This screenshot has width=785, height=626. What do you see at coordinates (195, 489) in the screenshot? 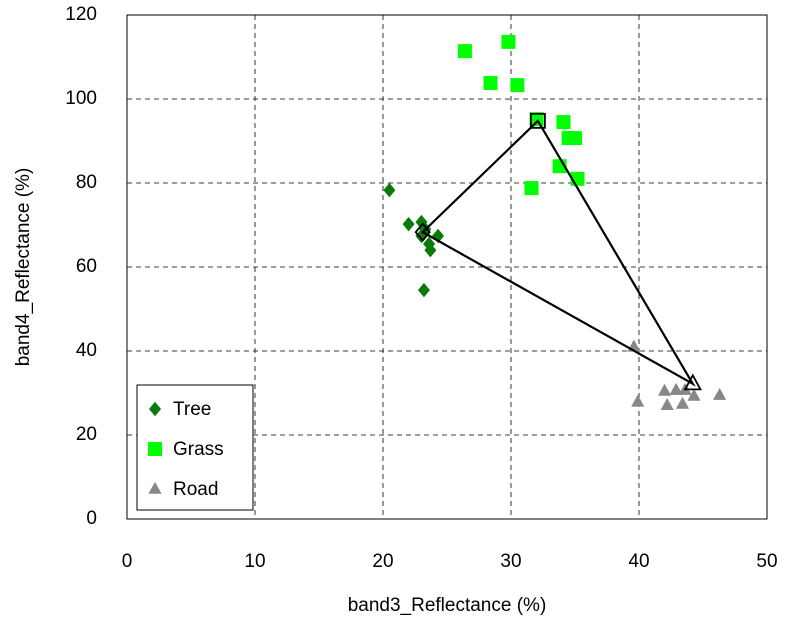
I see `legend-label: Road` at bounding box center [195, 489].